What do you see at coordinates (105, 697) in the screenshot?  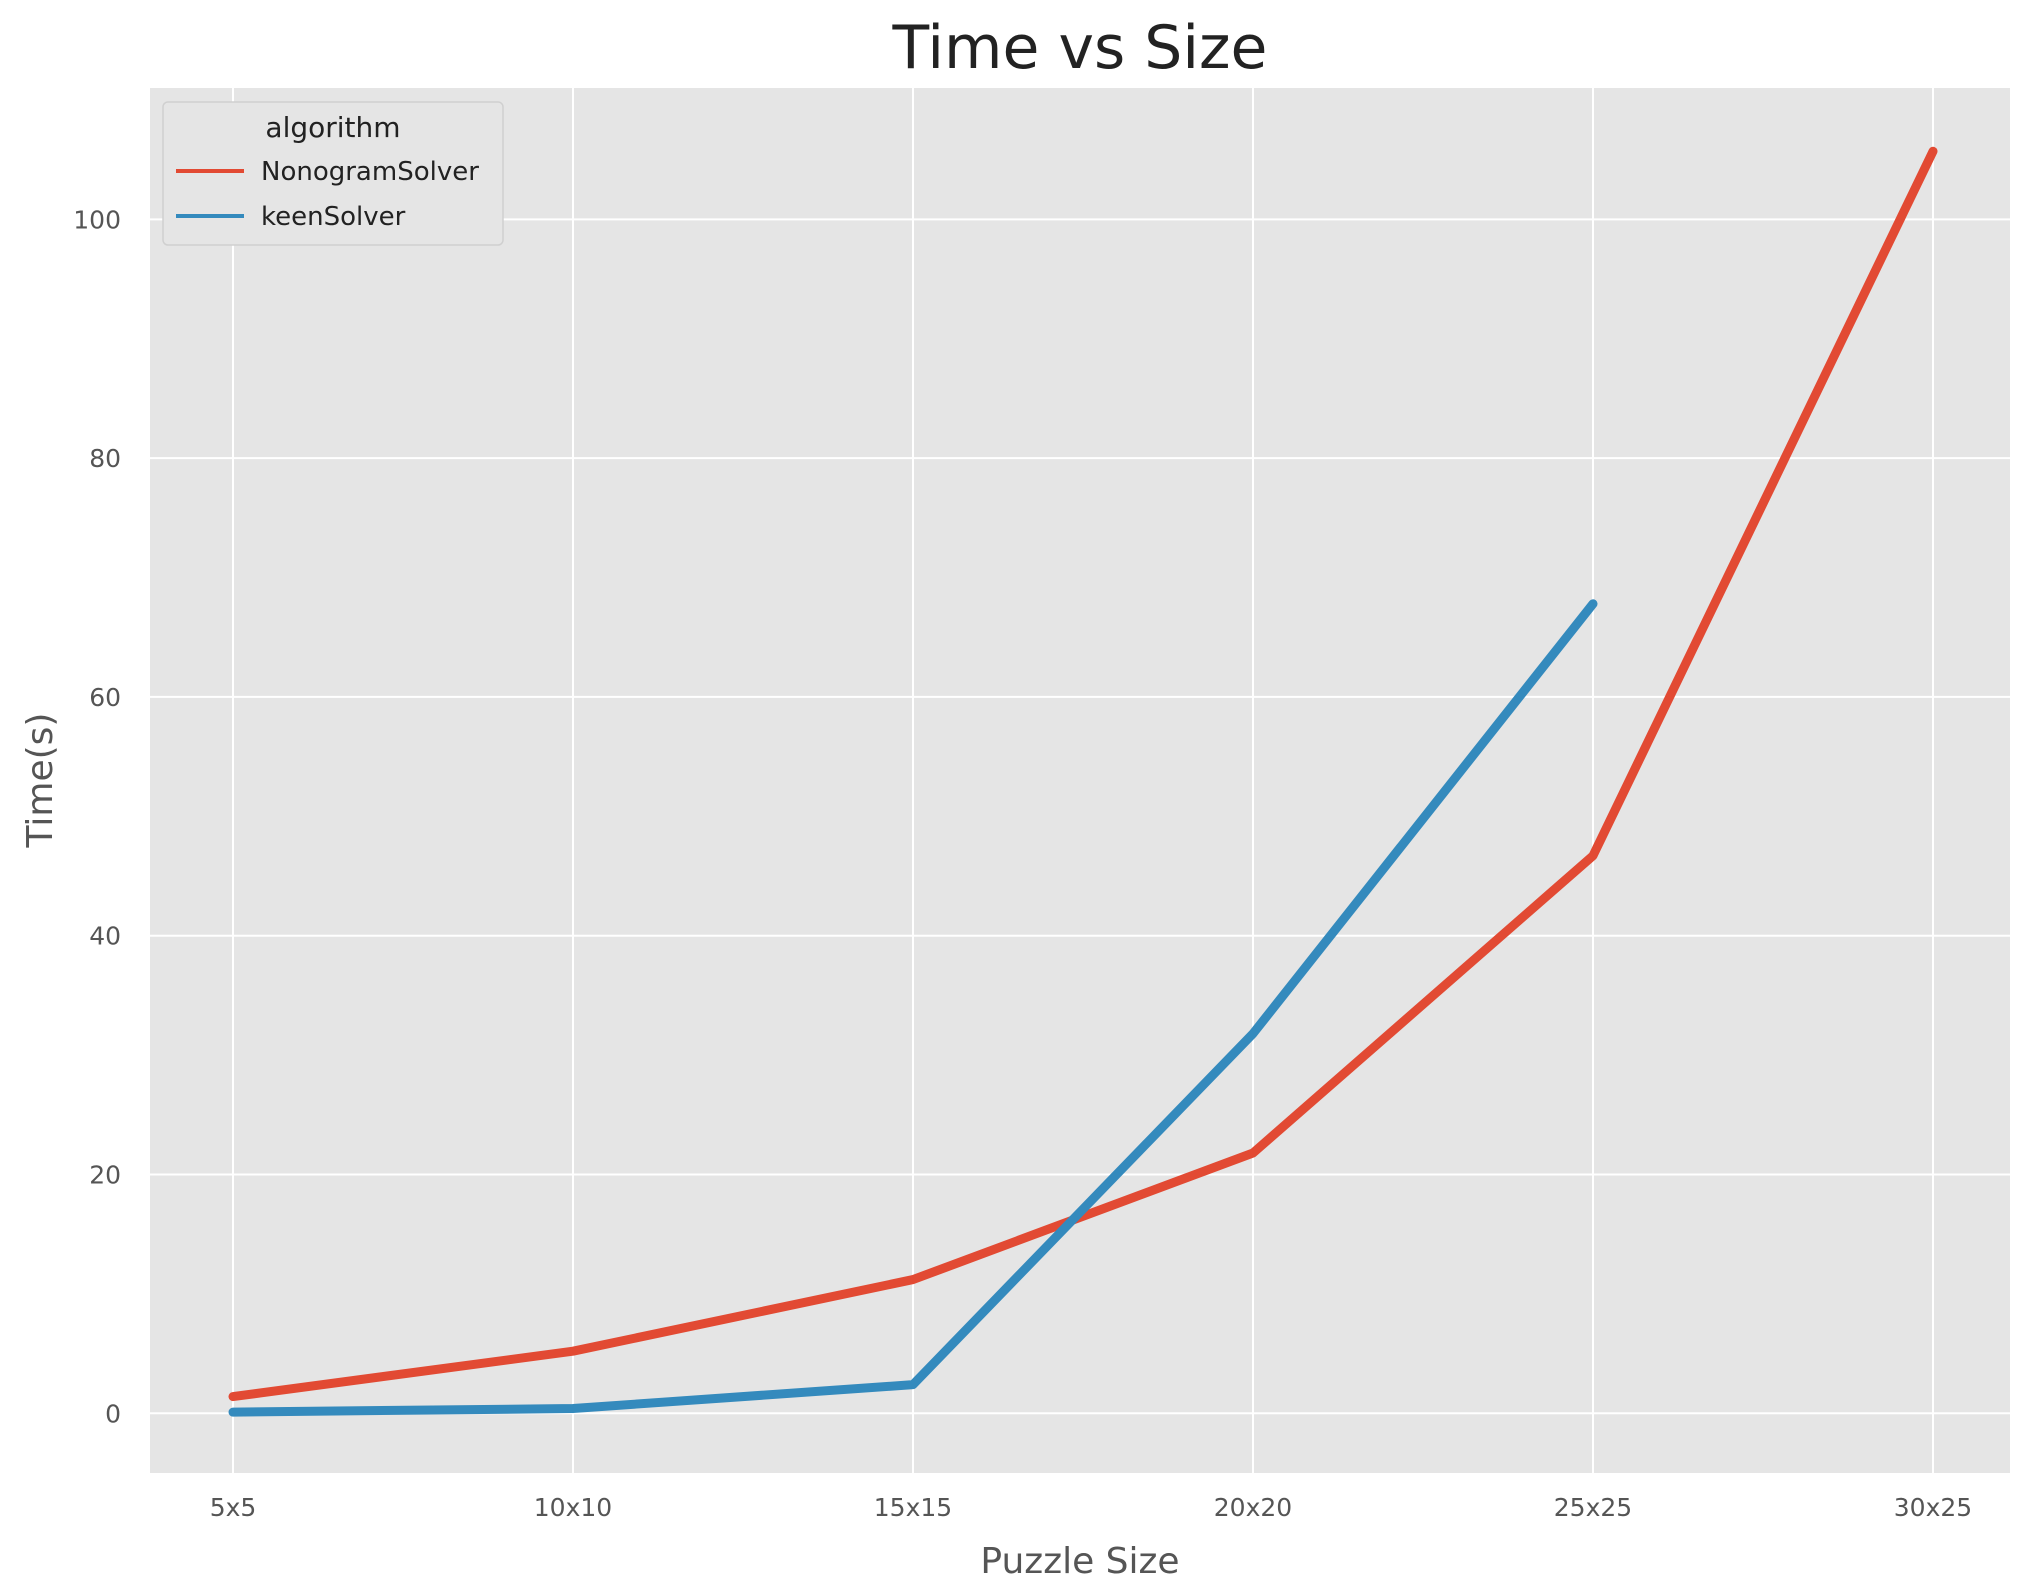 I see `y-tick-label-60: 60` at bounding box center [105, 697].